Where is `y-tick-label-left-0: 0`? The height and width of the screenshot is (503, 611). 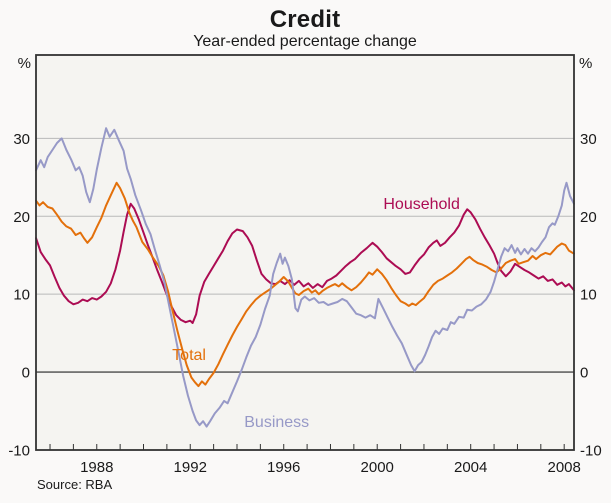 y-tick-label-left-0: 0 is located at coordinates (26, 373).